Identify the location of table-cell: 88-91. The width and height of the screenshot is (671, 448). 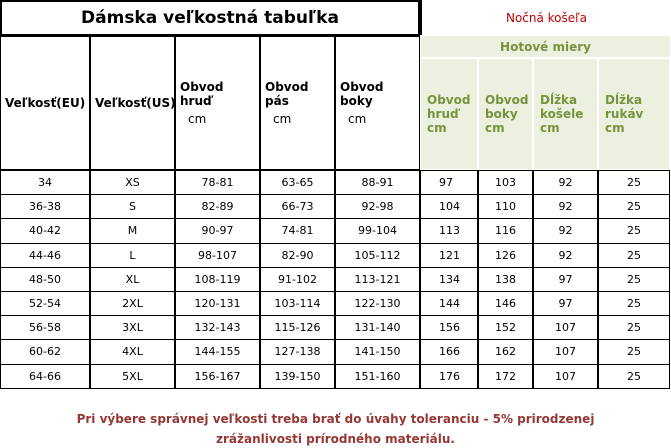
(377, 183).